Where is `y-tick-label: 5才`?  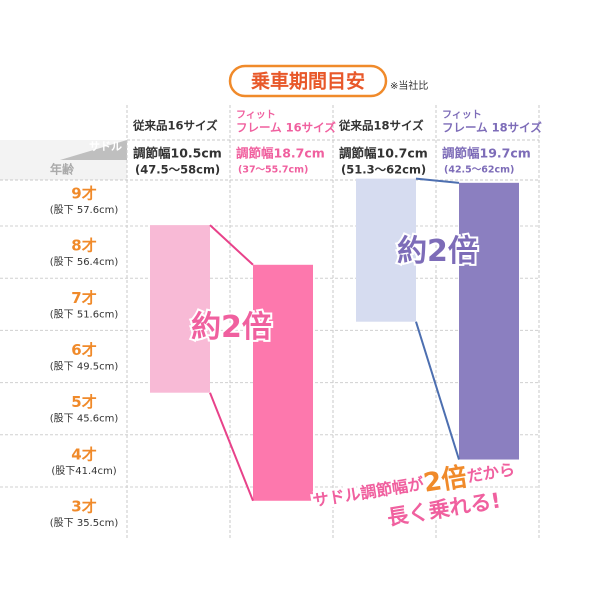 y-tick-label: 5才 is located at coordinates (83, 402).